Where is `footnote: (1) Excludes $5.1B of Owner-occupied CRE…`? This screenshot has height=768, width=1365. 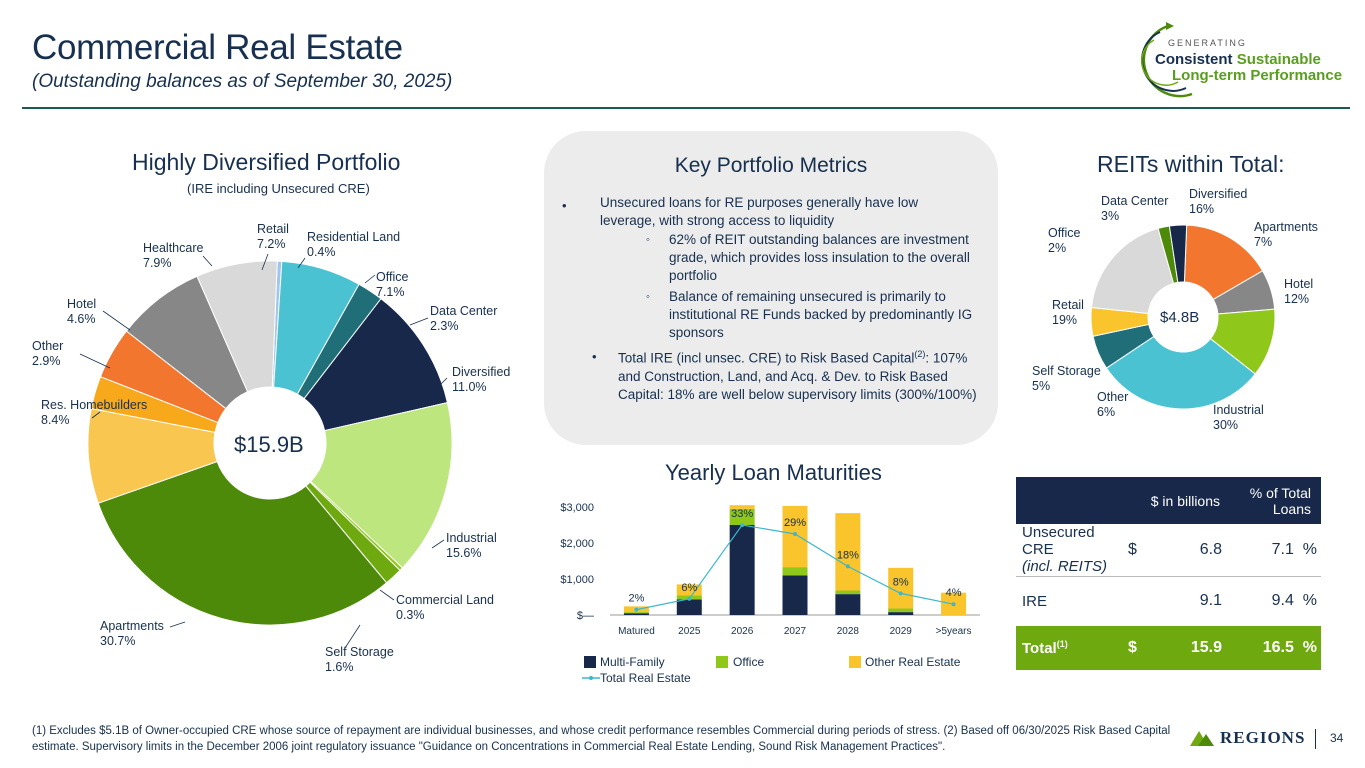
footnote: (1) Excludes $5.1B of Owner-occupied CRE… is located at coordinates (601, 739).